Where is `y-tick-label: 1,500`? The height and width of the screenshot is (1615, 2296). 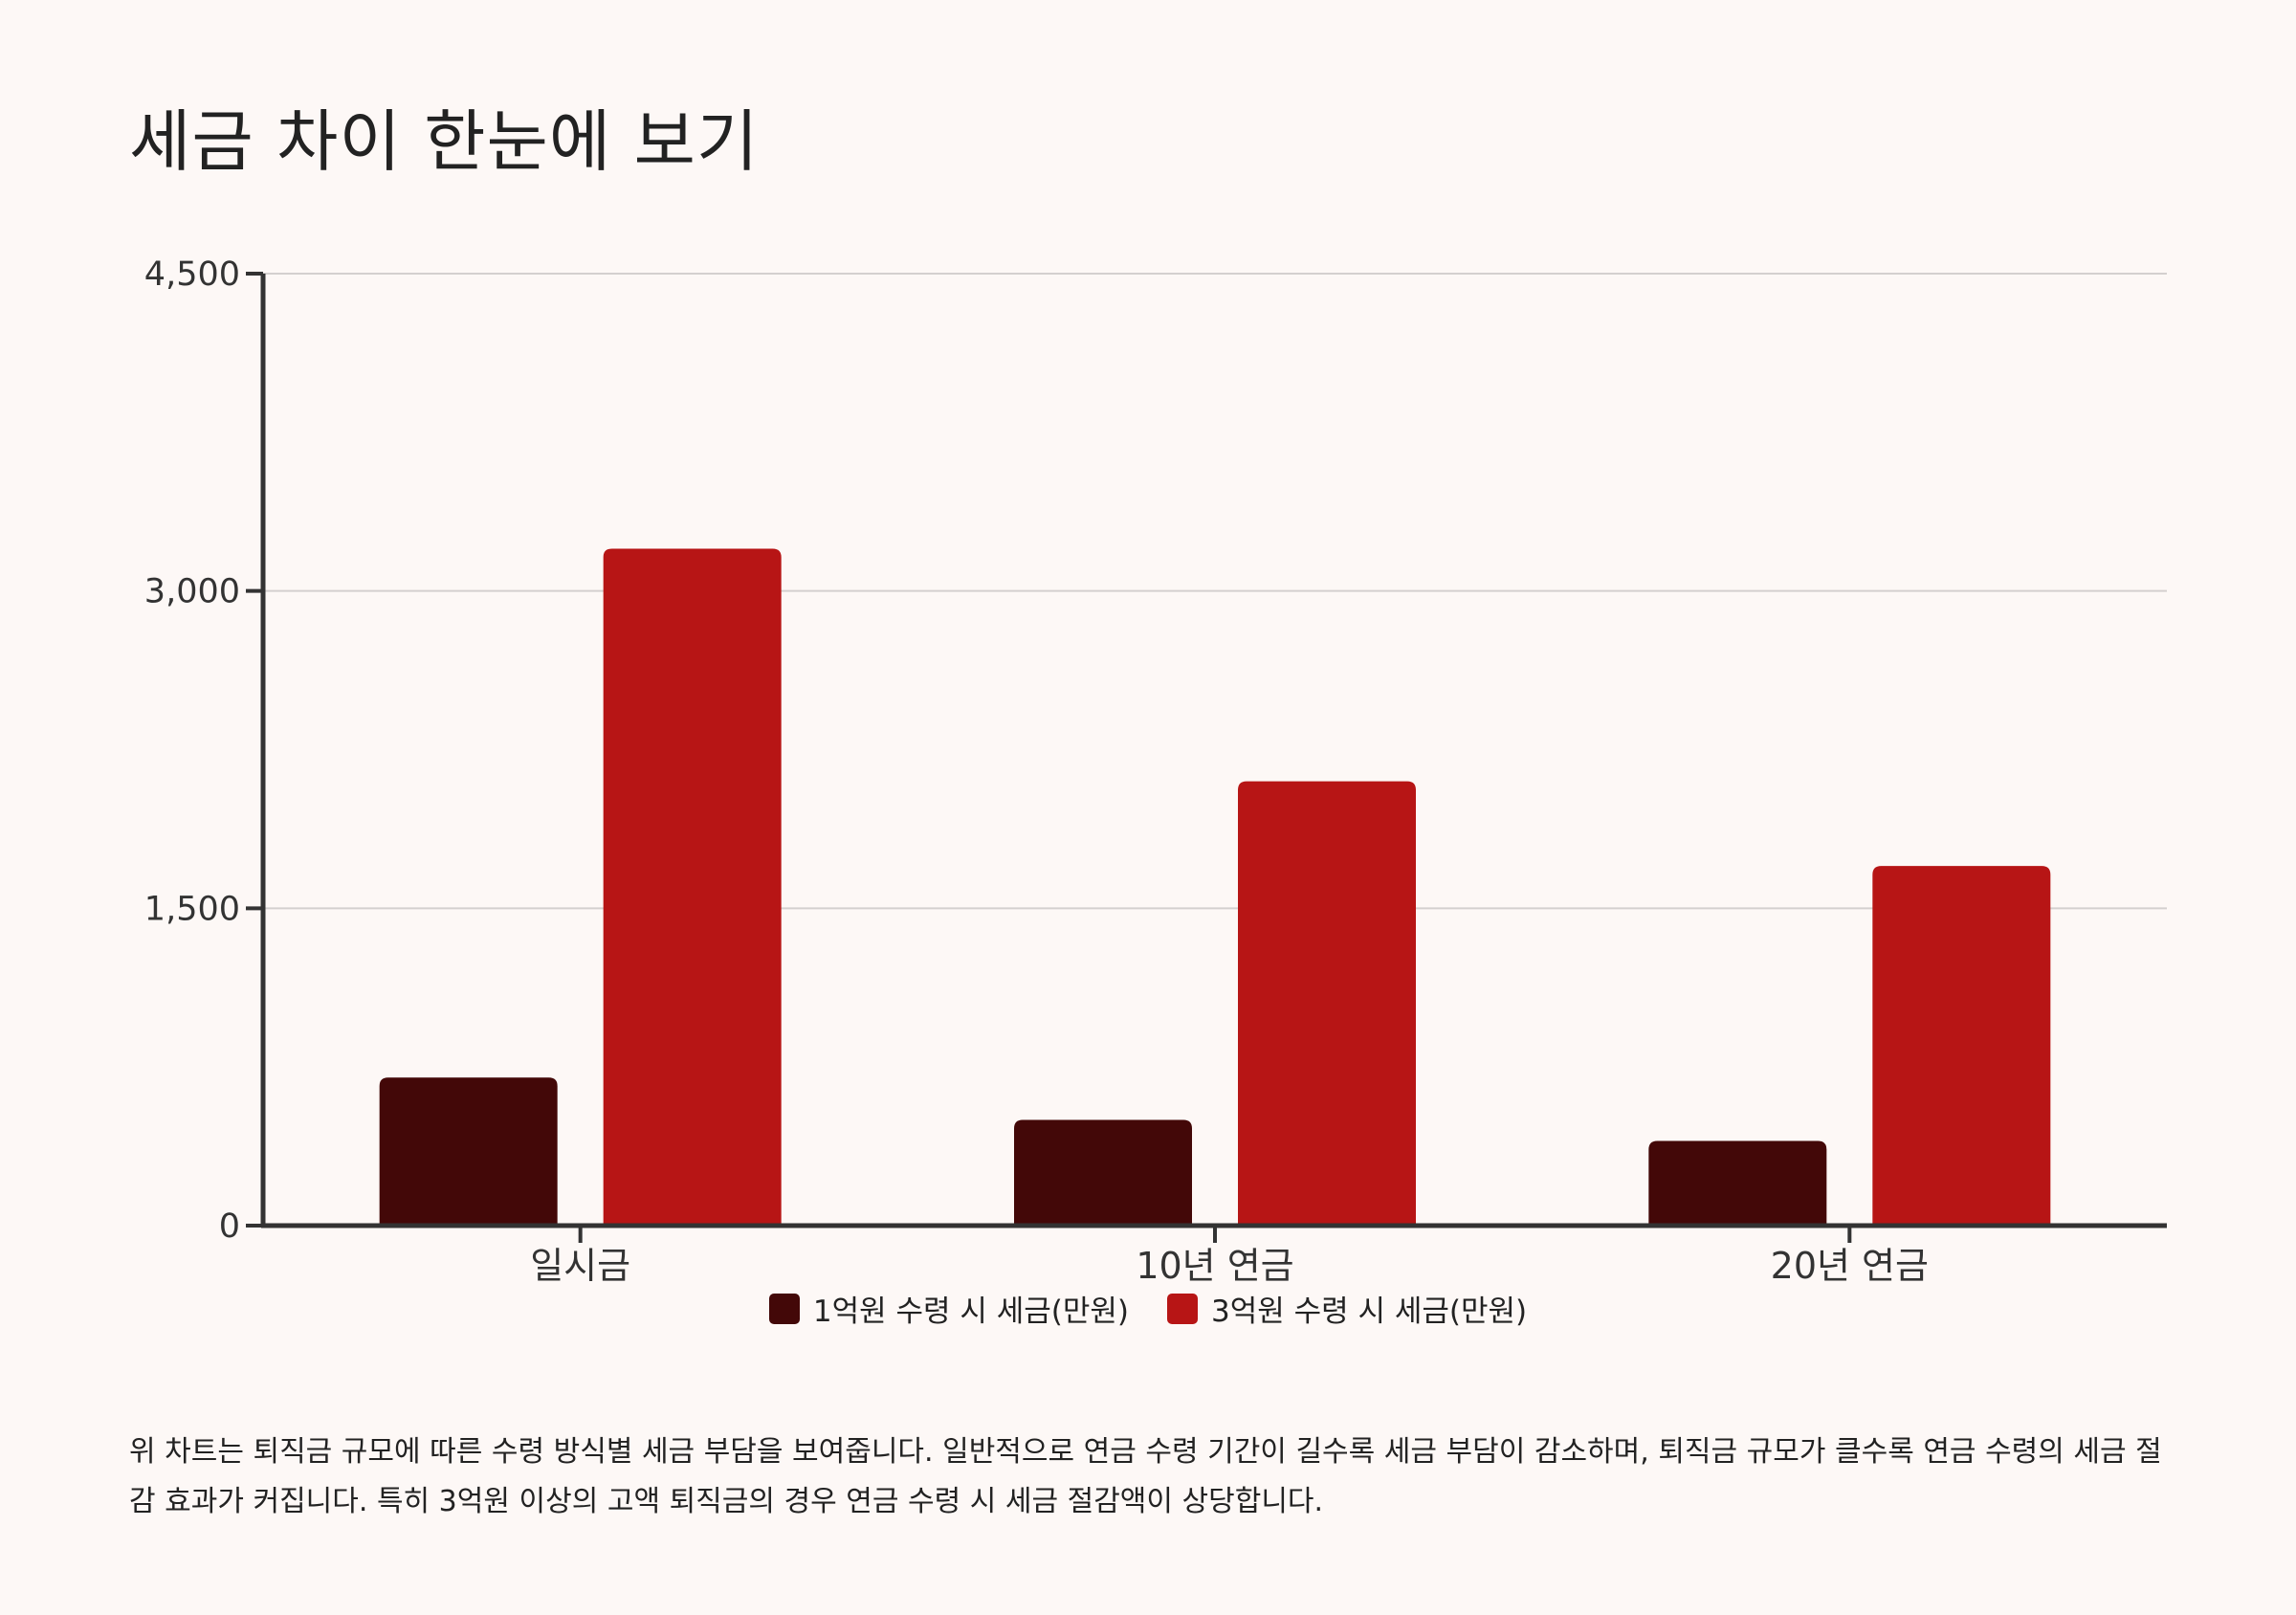
y-tick-label: 1,500 is located at coordinates (192, 909).